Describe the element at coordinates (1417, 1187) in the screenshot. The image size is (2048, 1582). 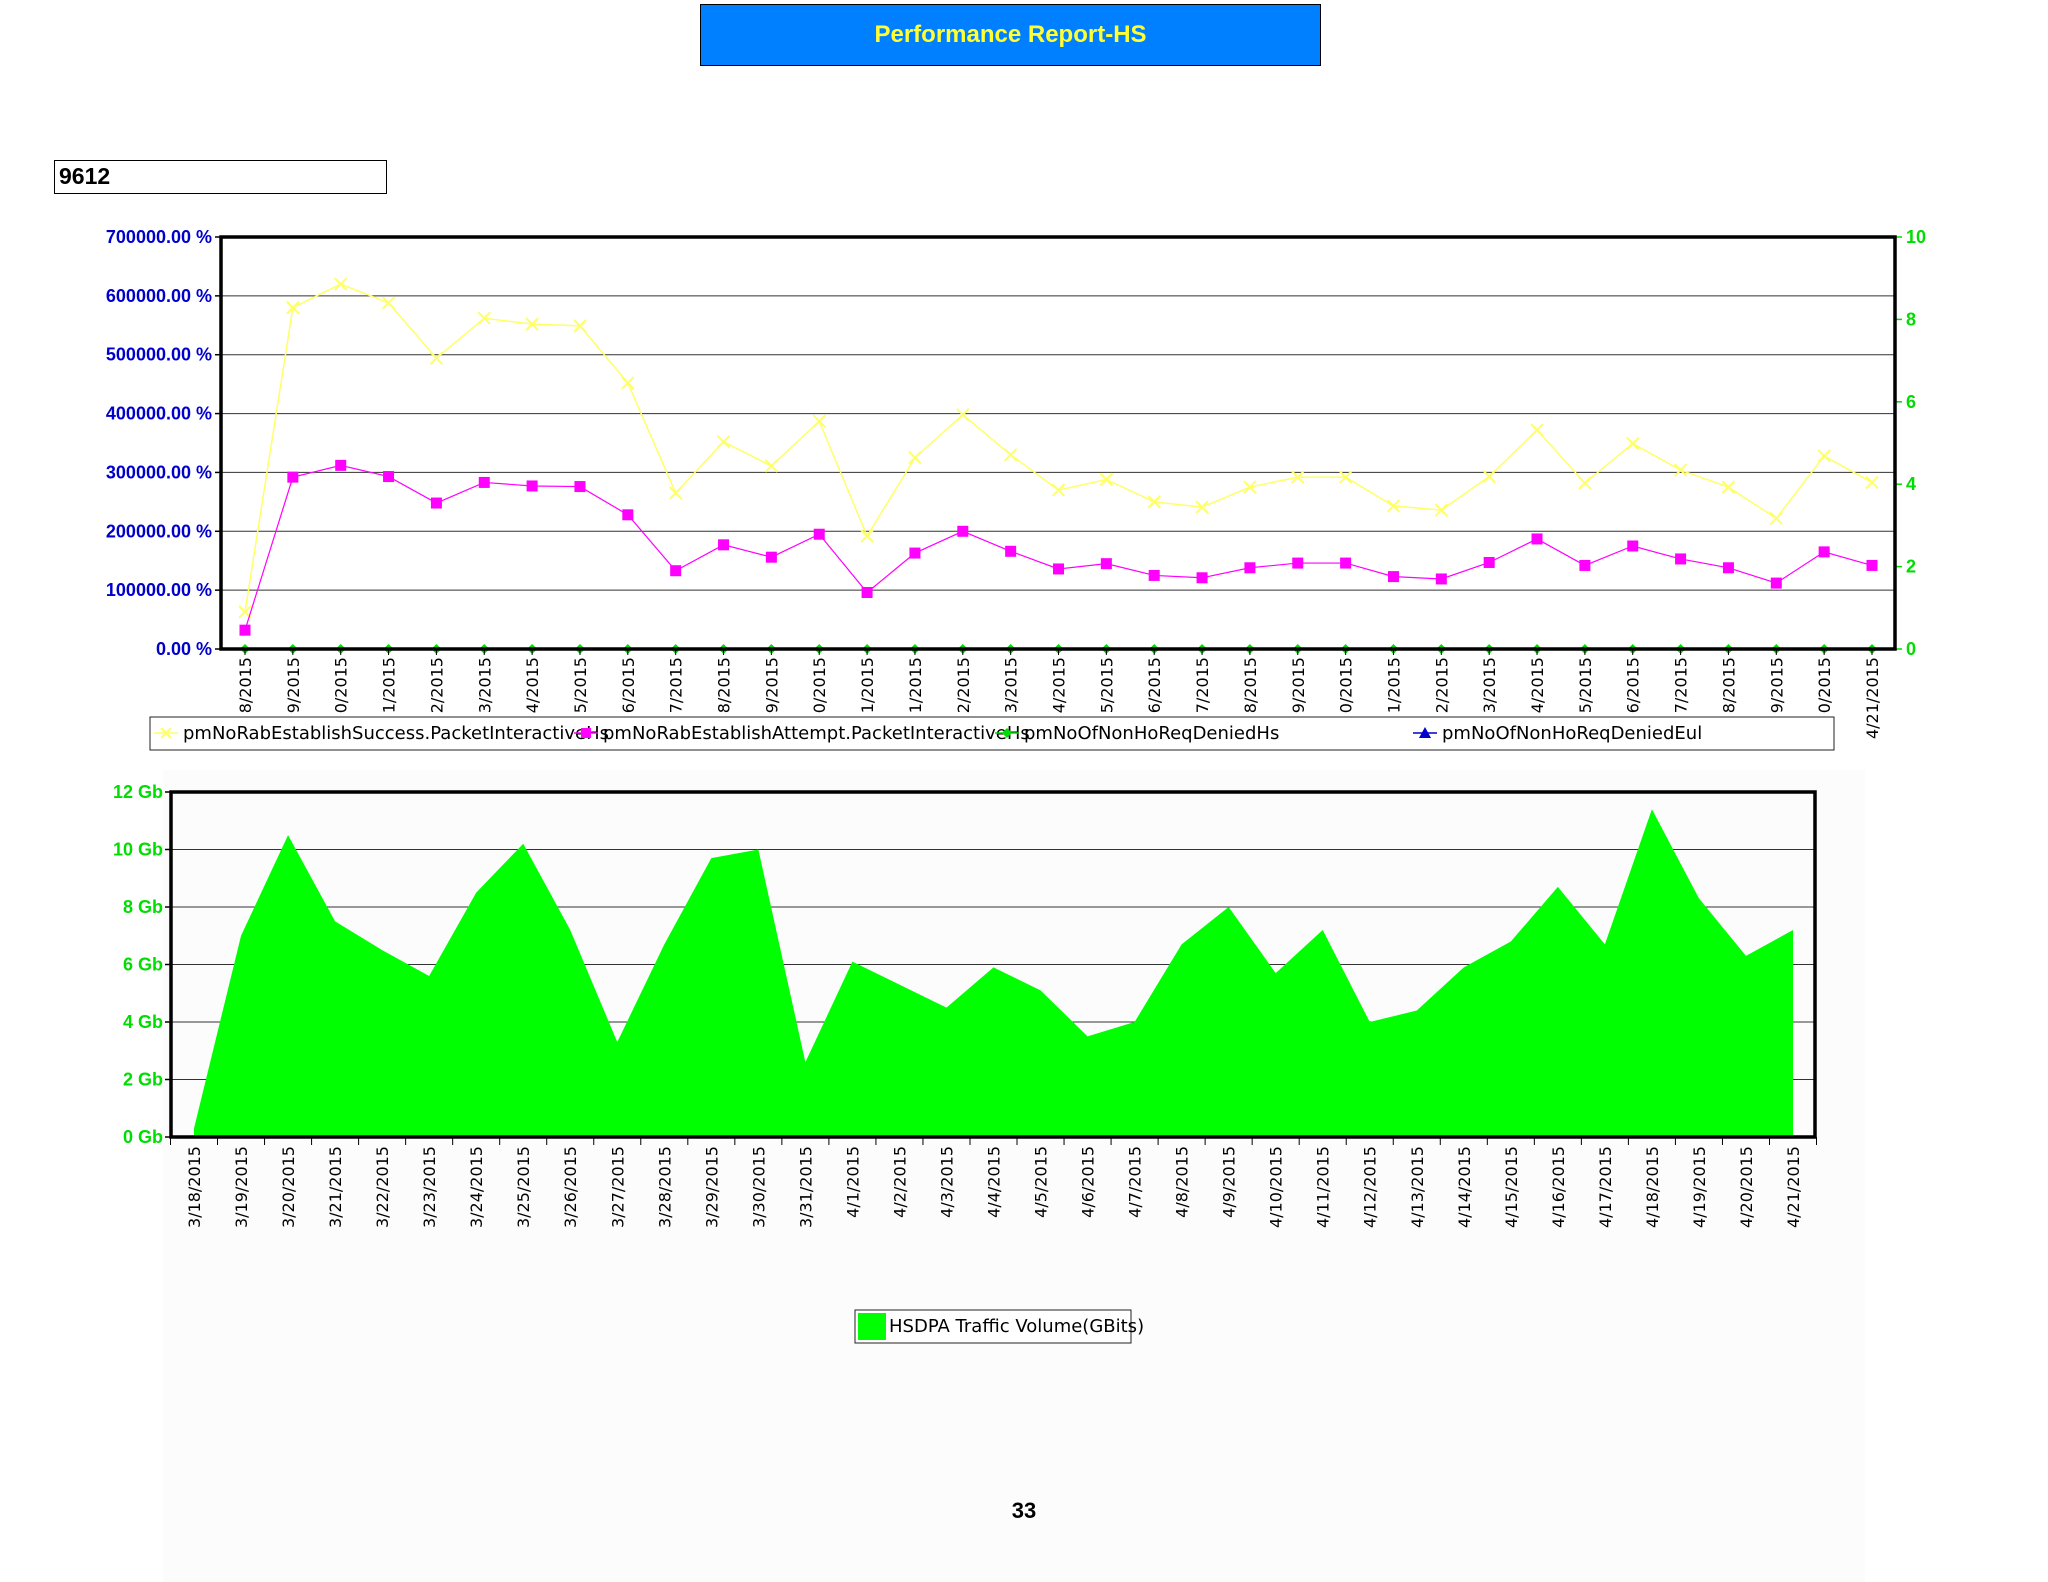
I see `x-axis-tick-label: 4/13/2015` at that location.